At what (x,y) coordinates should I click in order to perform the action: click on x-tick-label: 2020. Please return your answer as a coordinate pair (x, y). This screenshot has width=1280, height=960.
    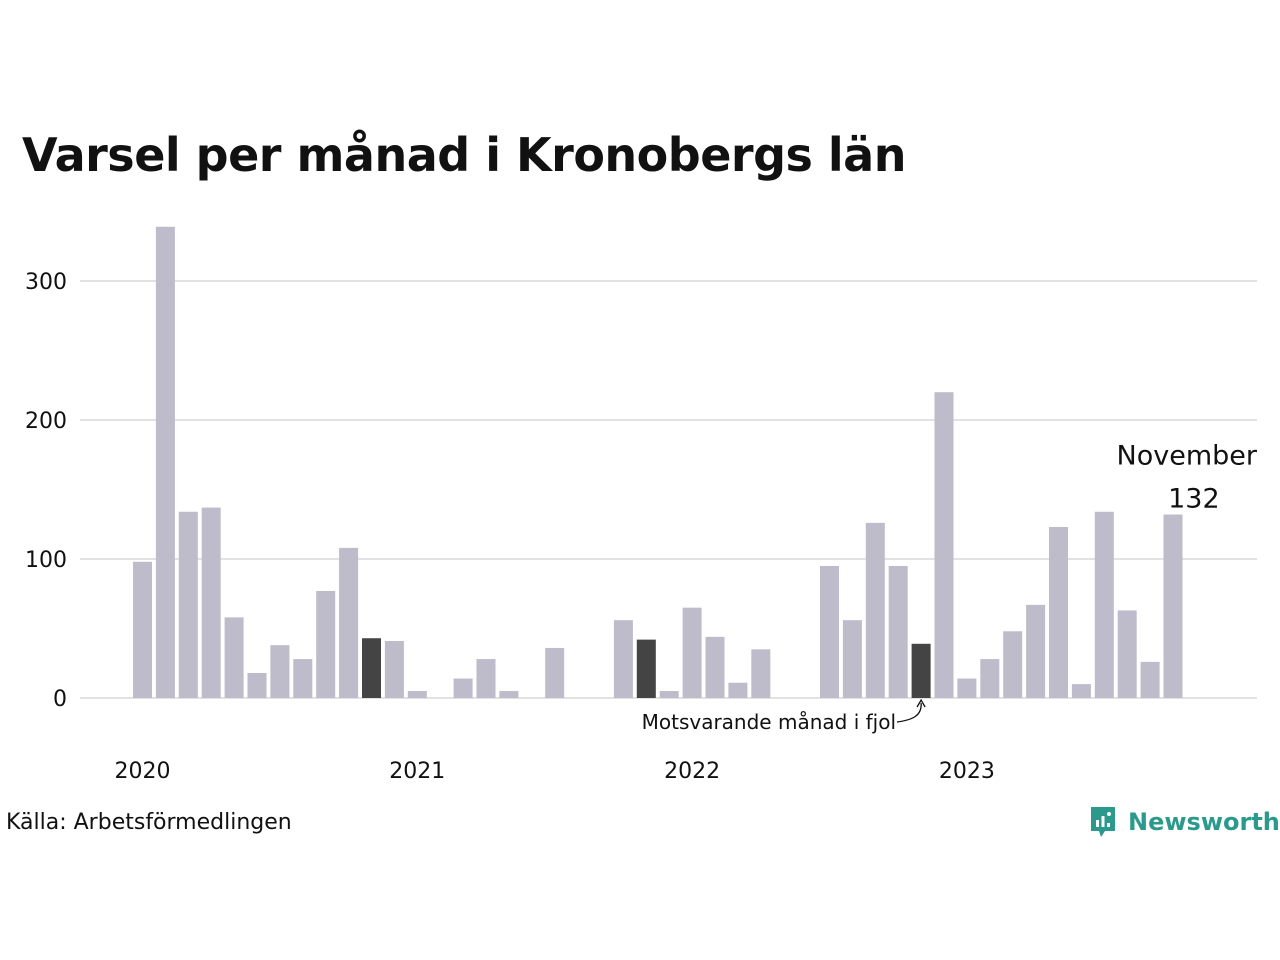
    Looking at the image, I should click on (143, 771).